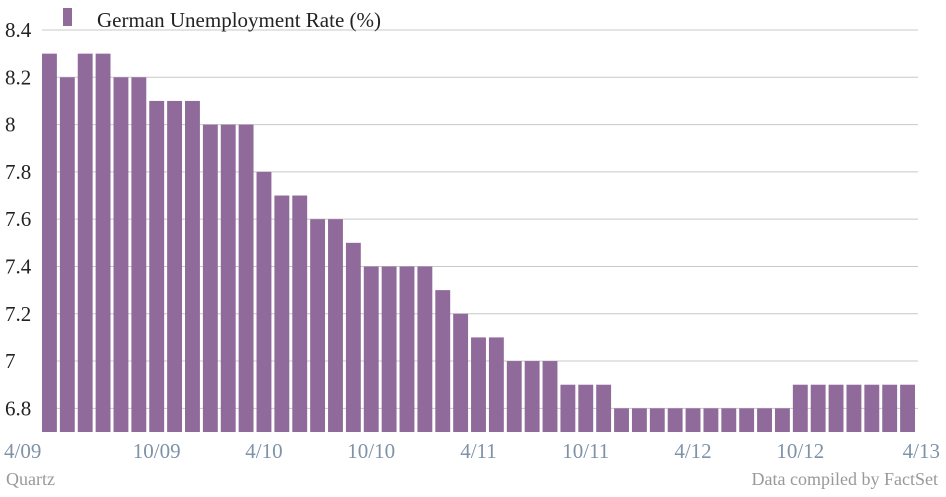  What do you see at coordinates (585, 451) in the screenshot?
I see `x-tick-label: 10/11` at bounding box center [585, 451].